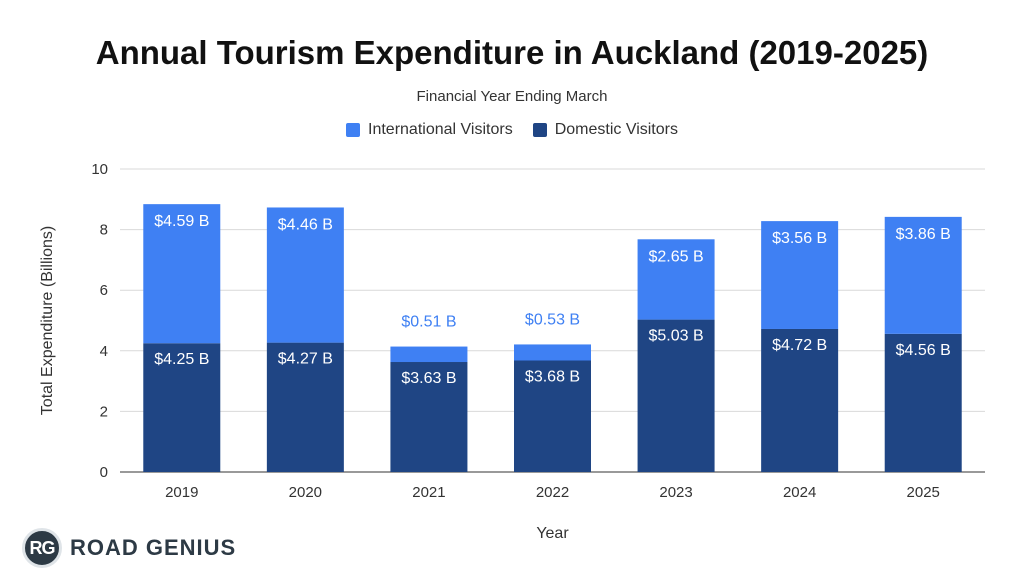  What do you see at coordinates (616, 129) in the screenshot?
I see `legend-label-domestic: Domestic Visitors` at bounding box center [616, 129].